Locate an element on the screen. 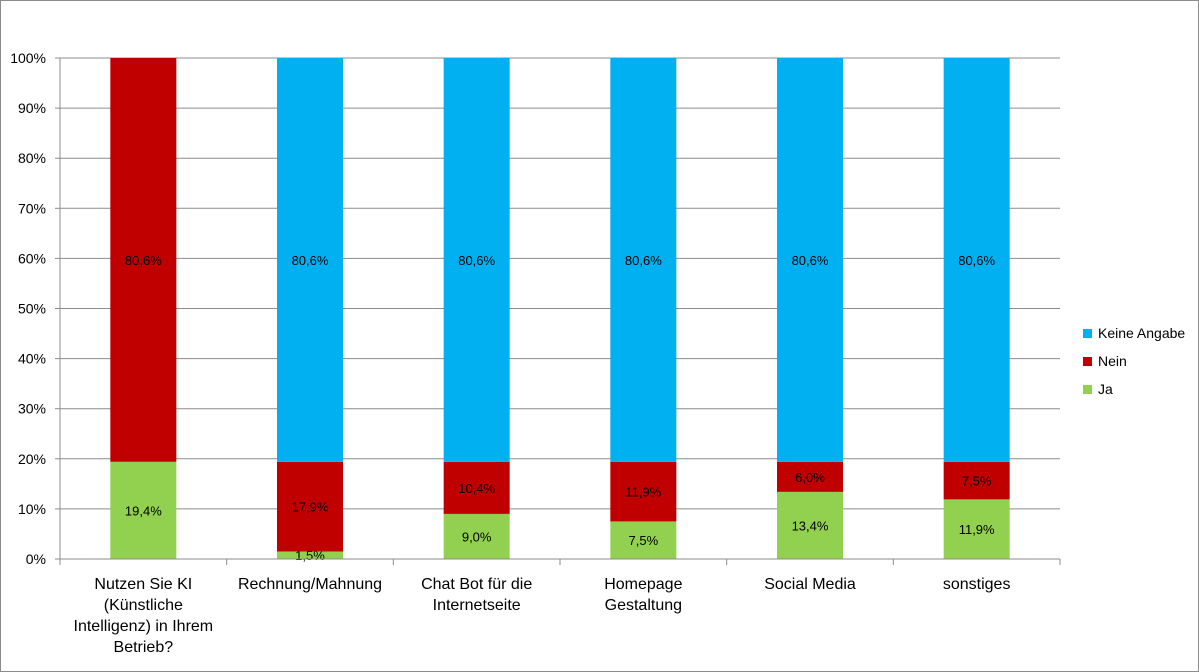  data-label: 10,4% is located at coordinates (476, 488).